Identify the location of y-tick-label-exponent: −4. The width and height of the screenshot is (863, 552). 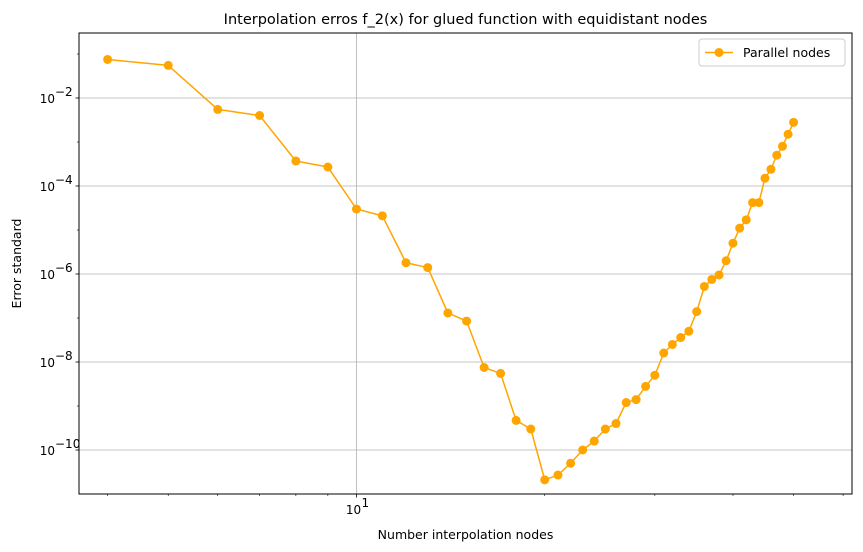
(64, 180).